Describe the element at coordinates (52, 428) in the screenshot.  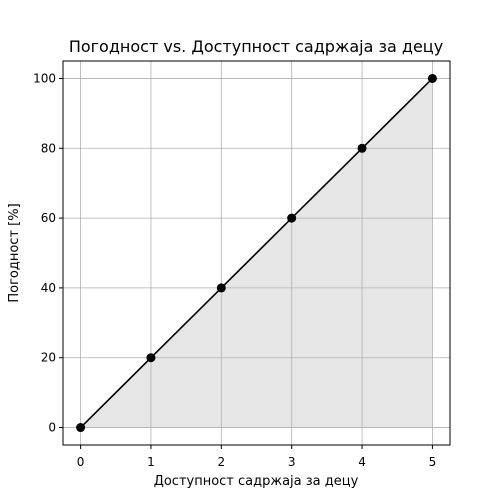
I see `y-tick-label: 0` at that location.